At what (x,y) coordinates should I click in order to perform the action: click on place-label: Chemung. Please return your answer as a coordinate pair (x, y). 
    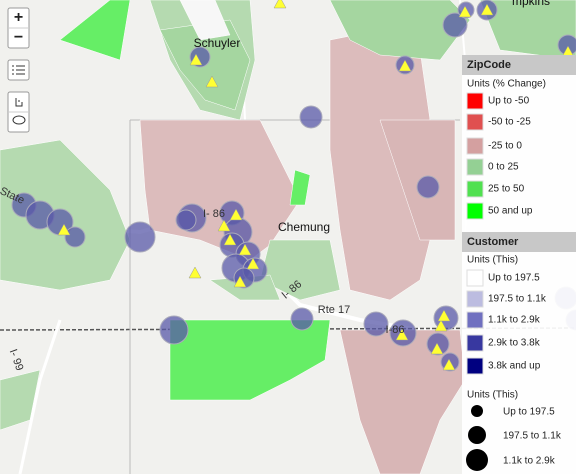
    Looking at the image, I should click on (304, 227).